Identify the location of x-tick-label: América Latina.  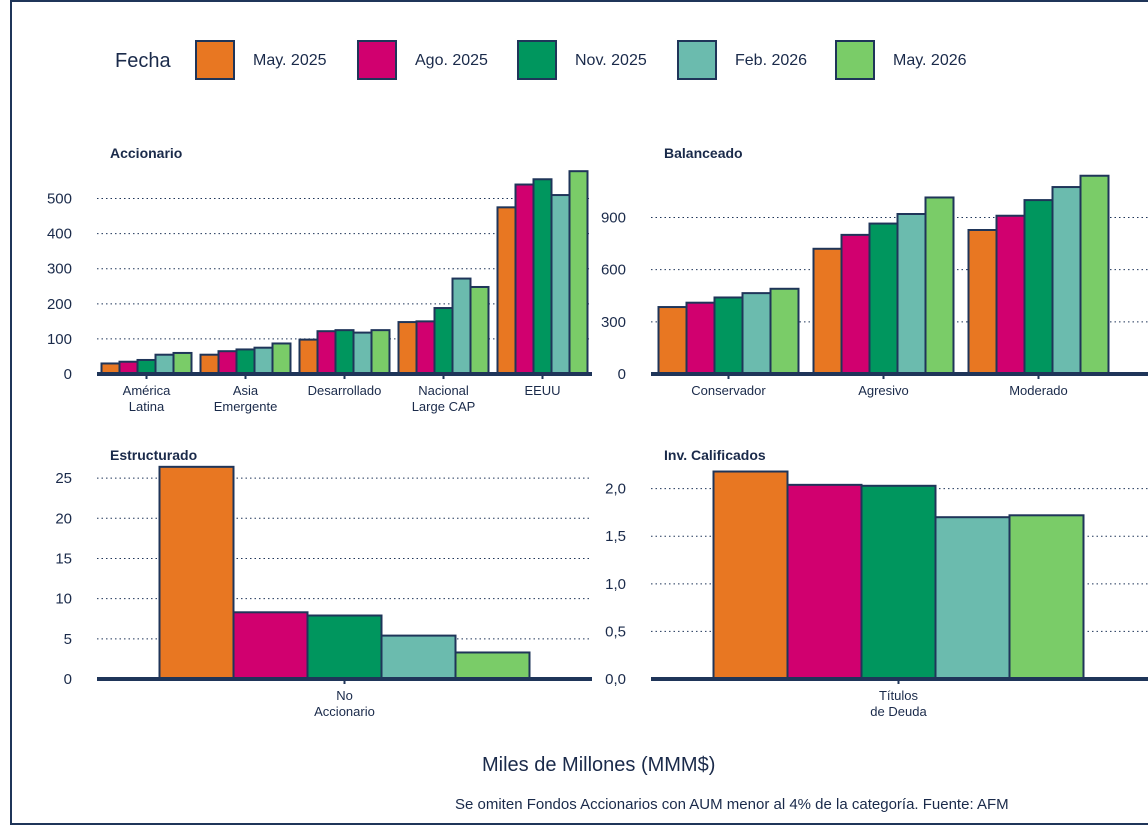
(147, 398).